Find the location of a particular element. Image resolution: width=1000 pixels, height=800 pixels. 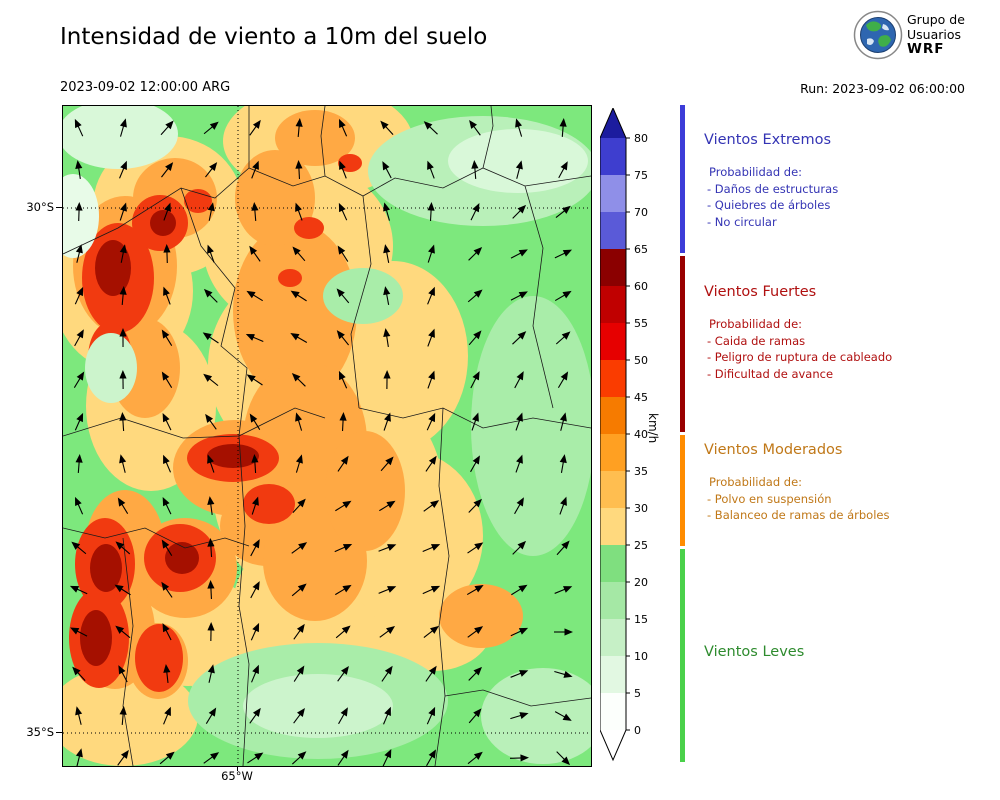

colorbar-tick-label: 40 is located at coordinates (641, 434).